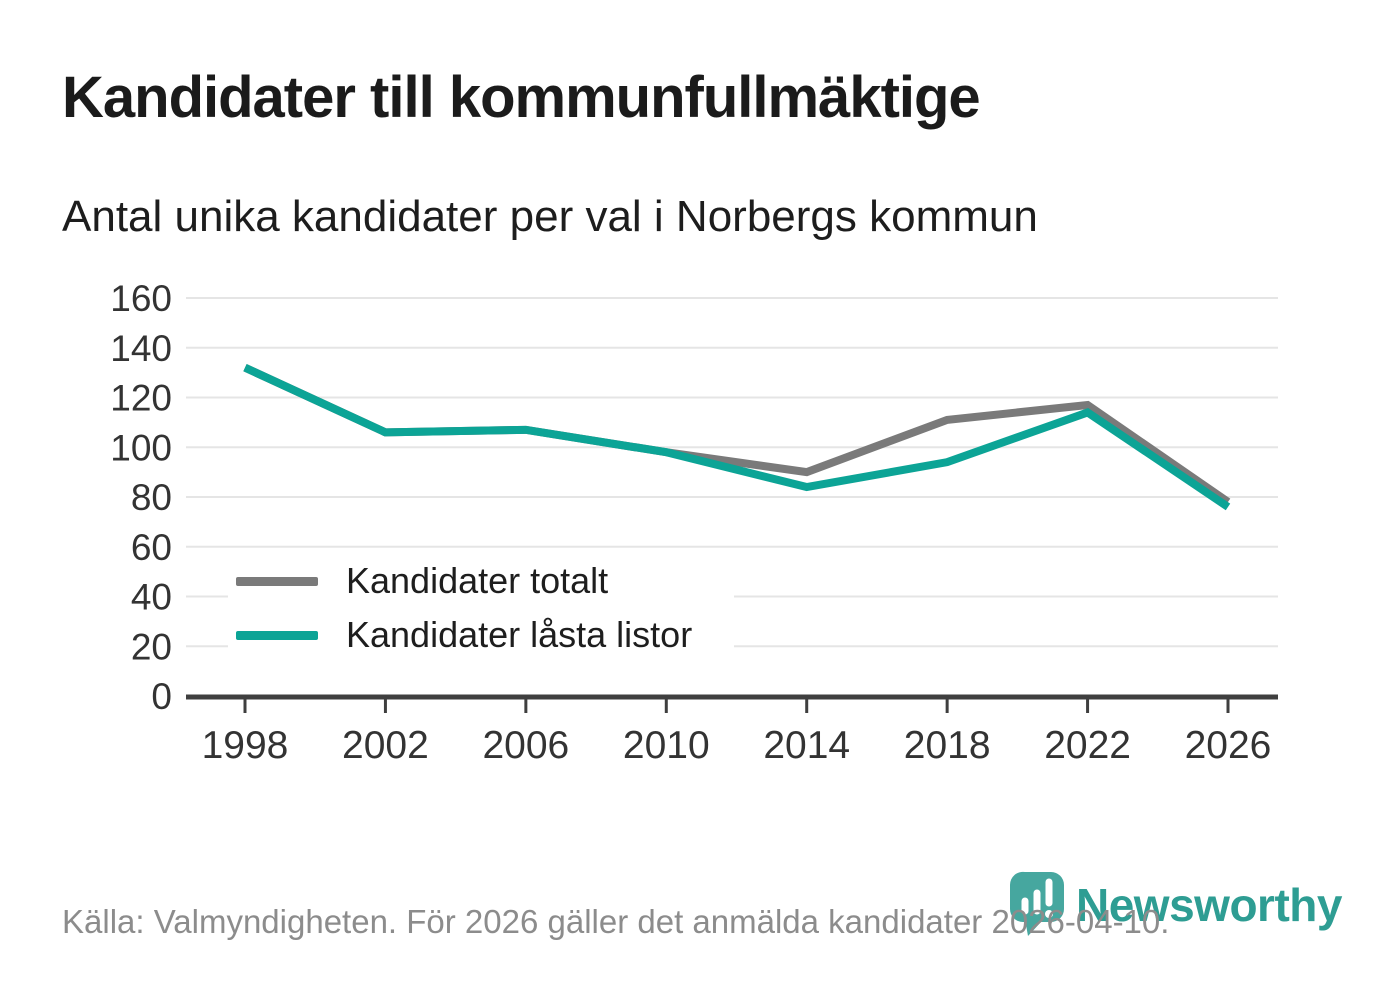  What do you see at coordinates (151, 597) in the screenshot?
I see `svg-text: 40` at bounding box center [151, 597].